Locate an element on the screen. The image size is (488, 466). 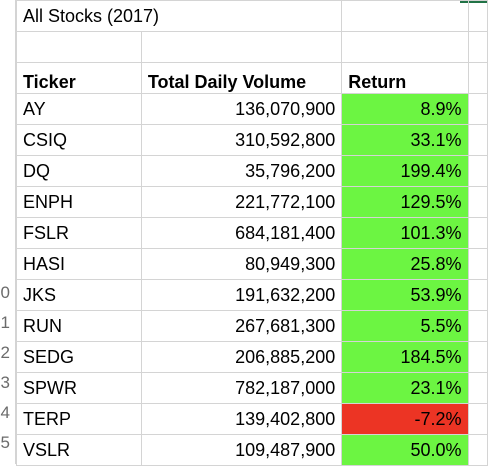
volume-cell: 206,885,200 is located at coordinates (241, 357).